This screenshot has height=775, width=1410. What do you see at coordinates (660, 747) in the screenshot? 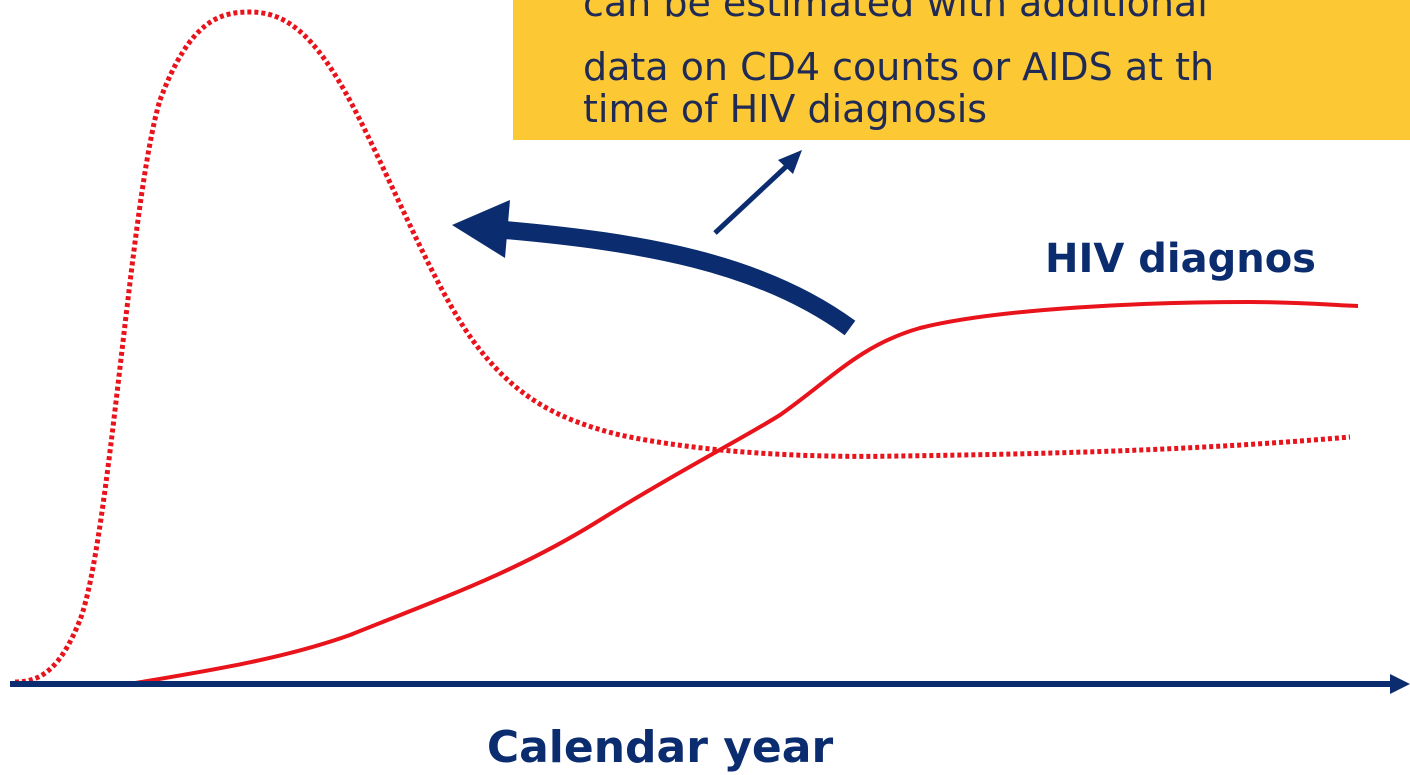
I see `x-axis-label: Calendar year` at bounding box center [660, 747].